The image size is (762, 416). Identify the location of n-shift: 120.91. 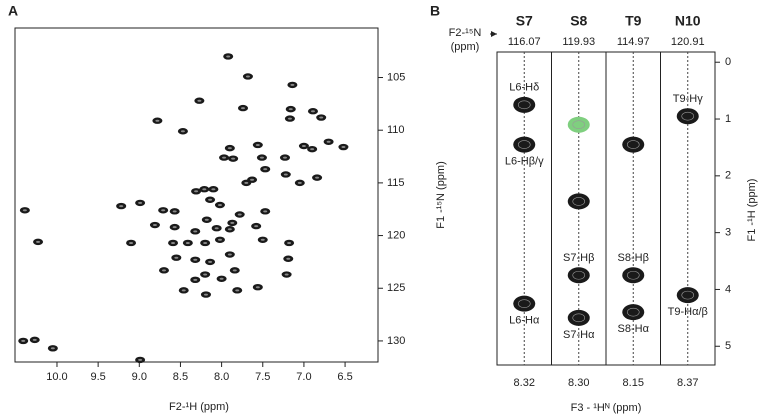
(688, 42).